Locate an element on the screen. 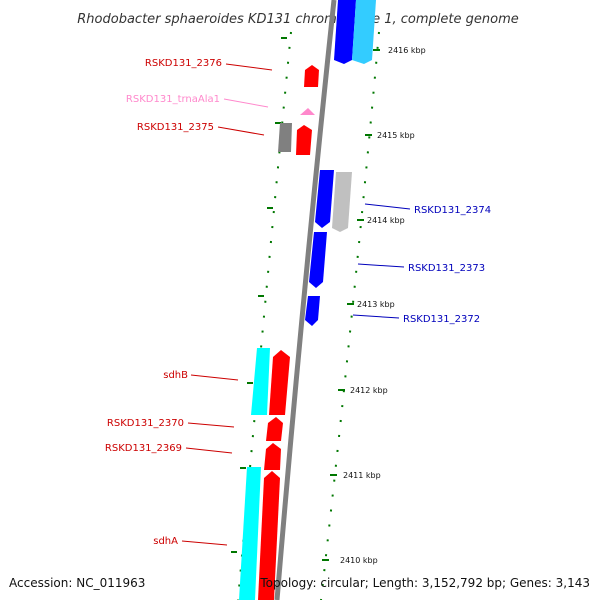  gene-arrow-sdha is located at coordinates (269, 535).